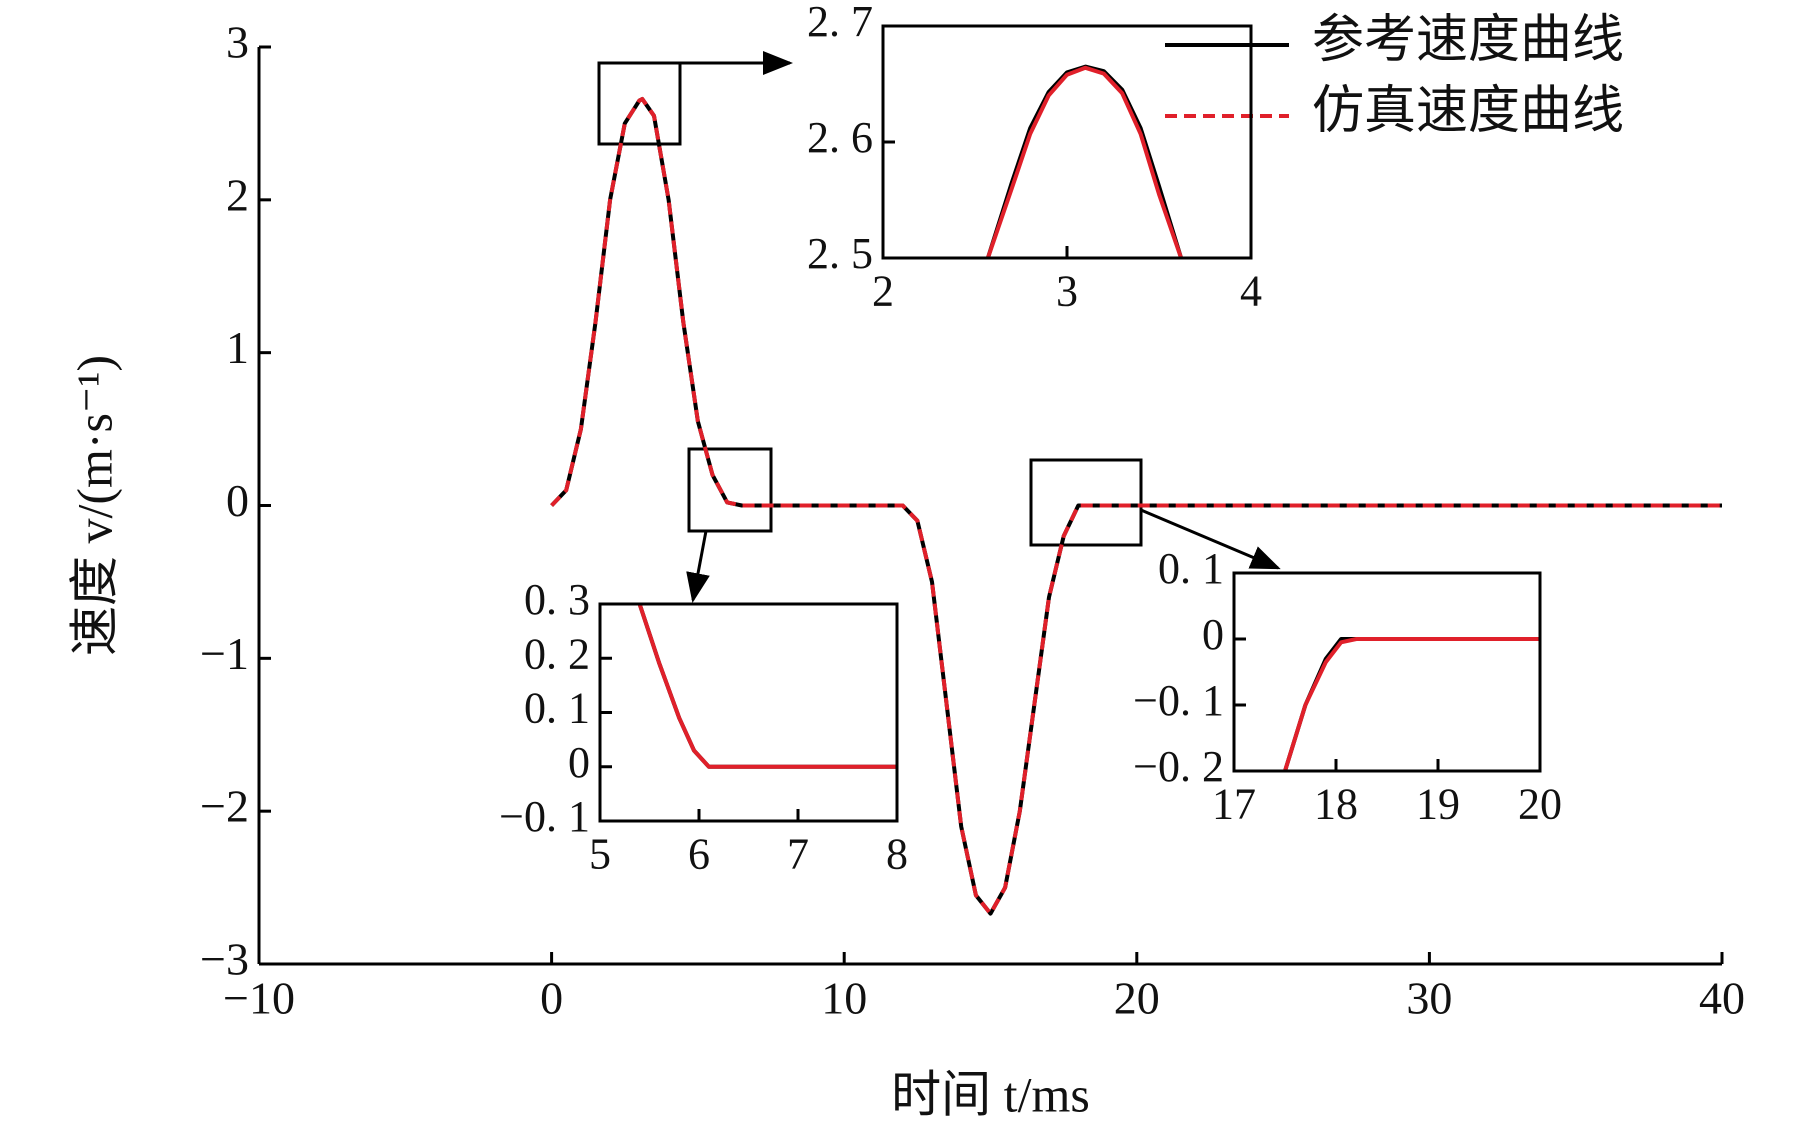  What do you see at coordinates (237, 194) in the screenshot?
I see `y-tick-label: 2` at bounding box center [237, 194].